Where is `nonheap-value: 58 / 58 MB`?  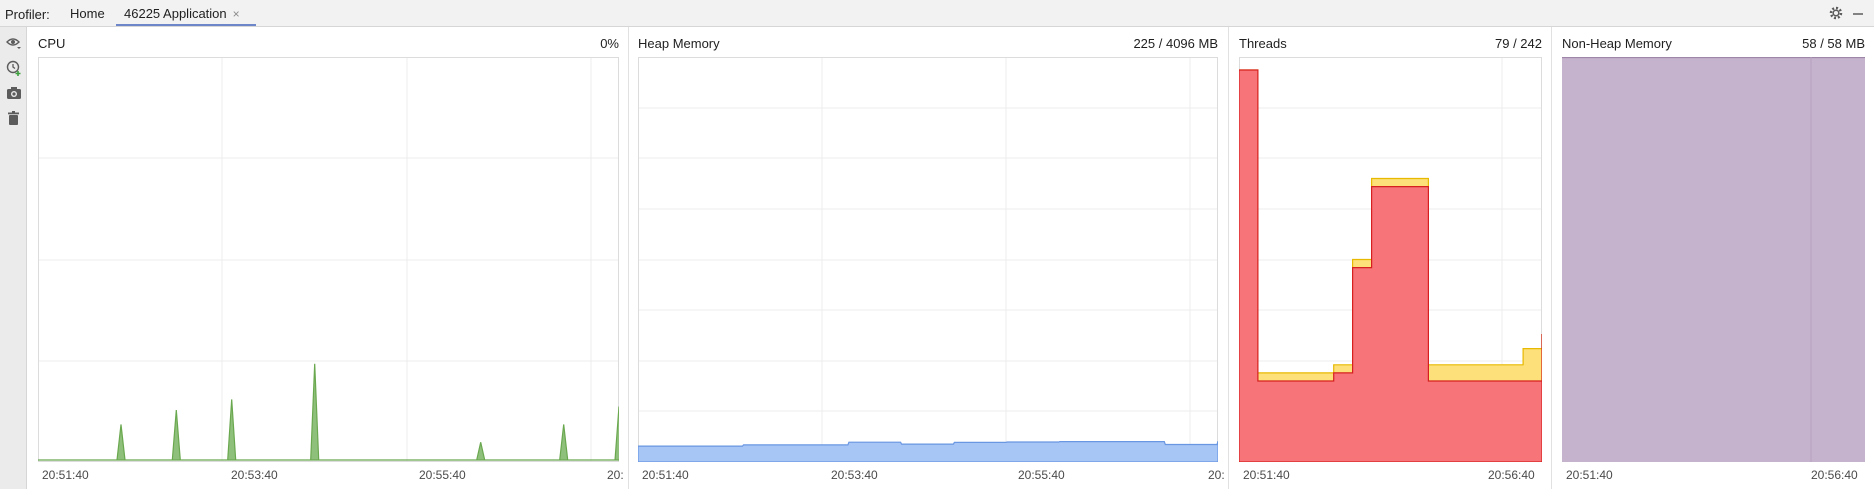
nonheap-value: 58 / 58 MB is located at coordinates (1833, 43).